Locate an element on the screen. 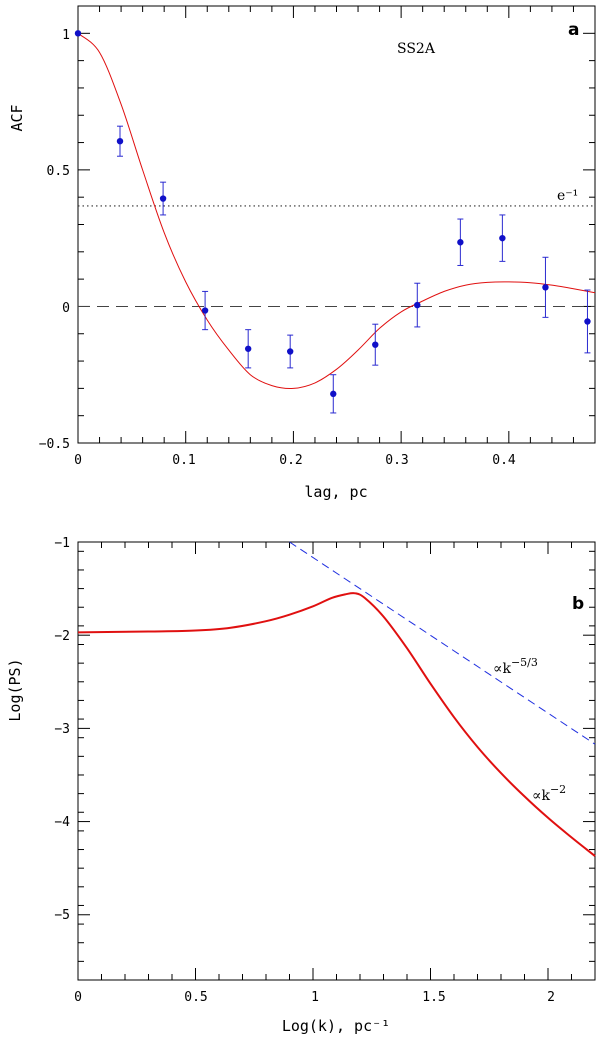 This screenshot has width=600, height=1037. panel-b-x-axis-title: Log(k), pc⁻¹ is located at coordinates (336, 1026).